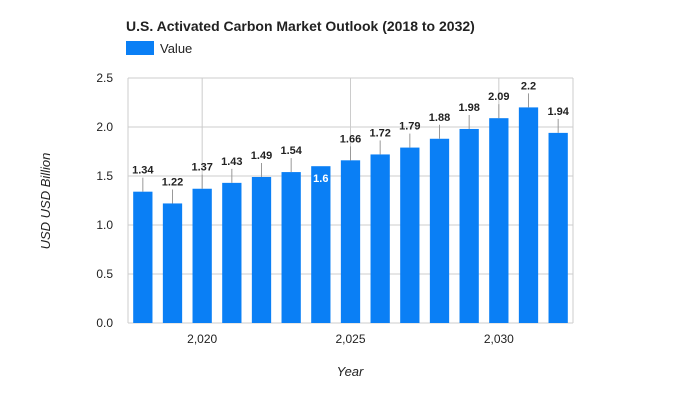 This screenshot has width=700, height=400. Describe the element at coordinates (409, 127) in the screenshot. I see `data-label: 1.79` at that location.